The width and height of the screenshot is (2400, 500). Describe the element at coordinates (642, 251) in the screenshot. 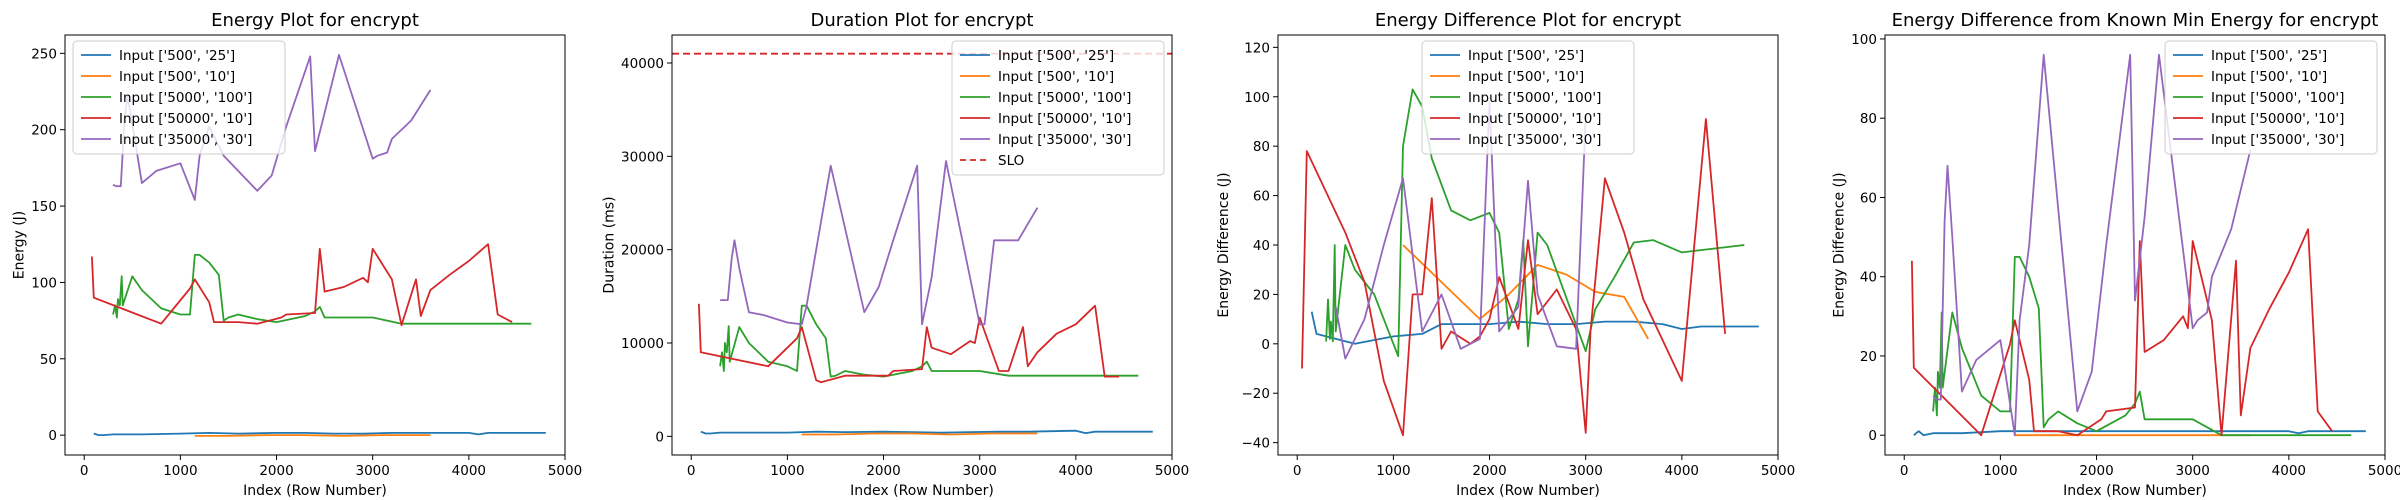

I see `y-tick-label: 20000` at that location.